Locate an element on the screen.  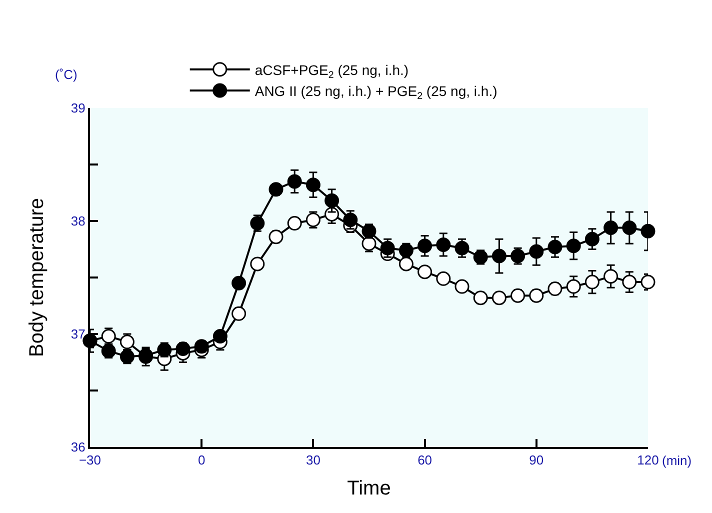
x-axis-title: Time is located at coordinates (369, 489).